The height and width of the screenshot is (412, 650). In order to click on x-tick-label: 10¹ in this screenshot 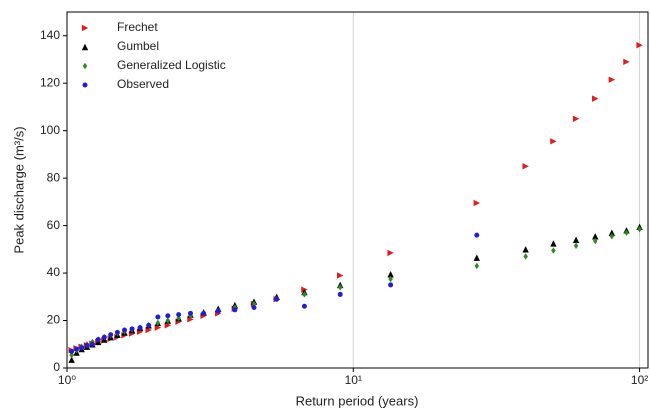, I will do `click(353, 380)`.